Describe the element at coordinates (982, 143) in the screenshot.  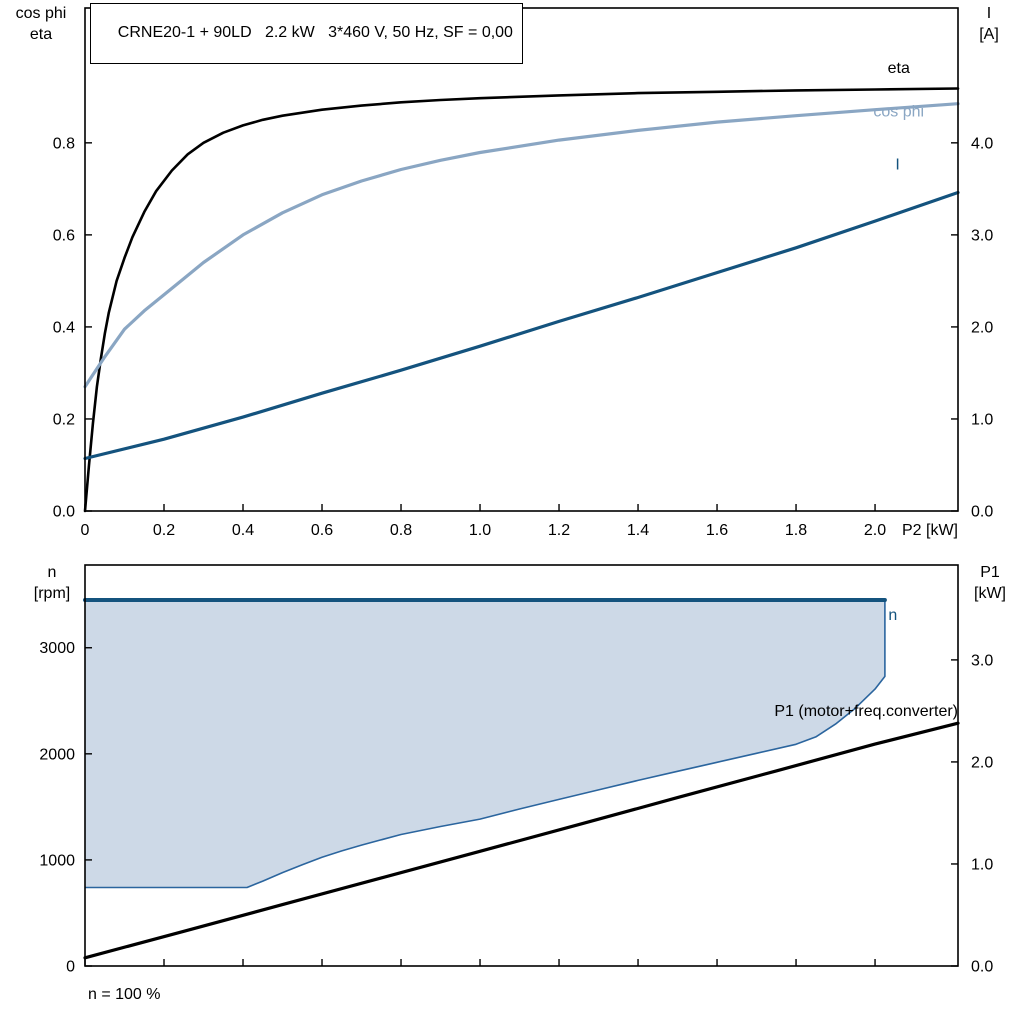
I see `y-right-tick-label: 4.0` at that location.